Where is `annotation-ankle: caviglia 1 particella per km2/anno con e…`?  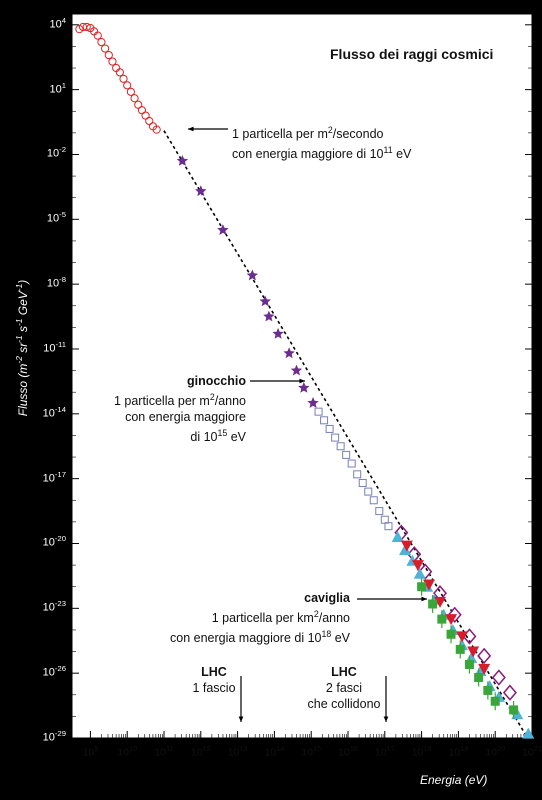 annotation-ankle: caviglia 1 particella per km2/anno con e… is located at coordinates (260, 618).